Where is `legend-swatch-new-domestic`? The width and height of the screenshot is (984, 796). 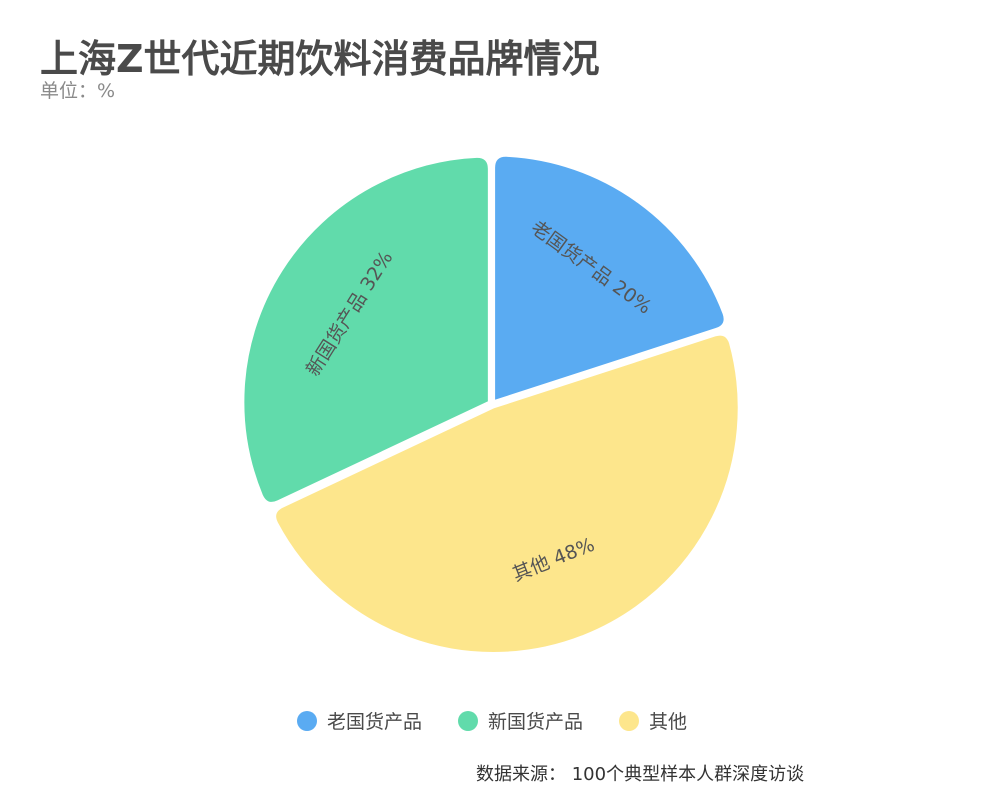
legend-swatch-new-domestic is located at coordinates (467, 720).